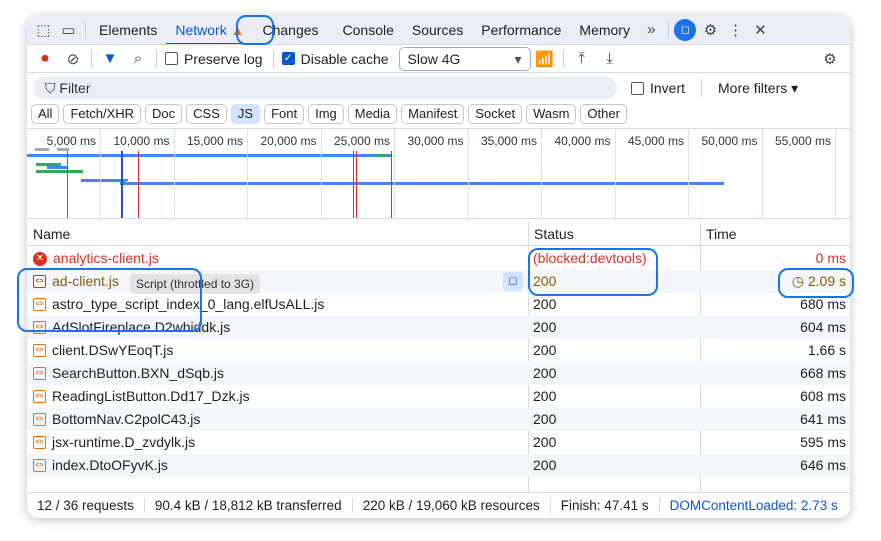 The image size is (881, 541). I want to click on table-row: <> index.DtoOFyvK.js 200 646 ms, so click(438, 465).